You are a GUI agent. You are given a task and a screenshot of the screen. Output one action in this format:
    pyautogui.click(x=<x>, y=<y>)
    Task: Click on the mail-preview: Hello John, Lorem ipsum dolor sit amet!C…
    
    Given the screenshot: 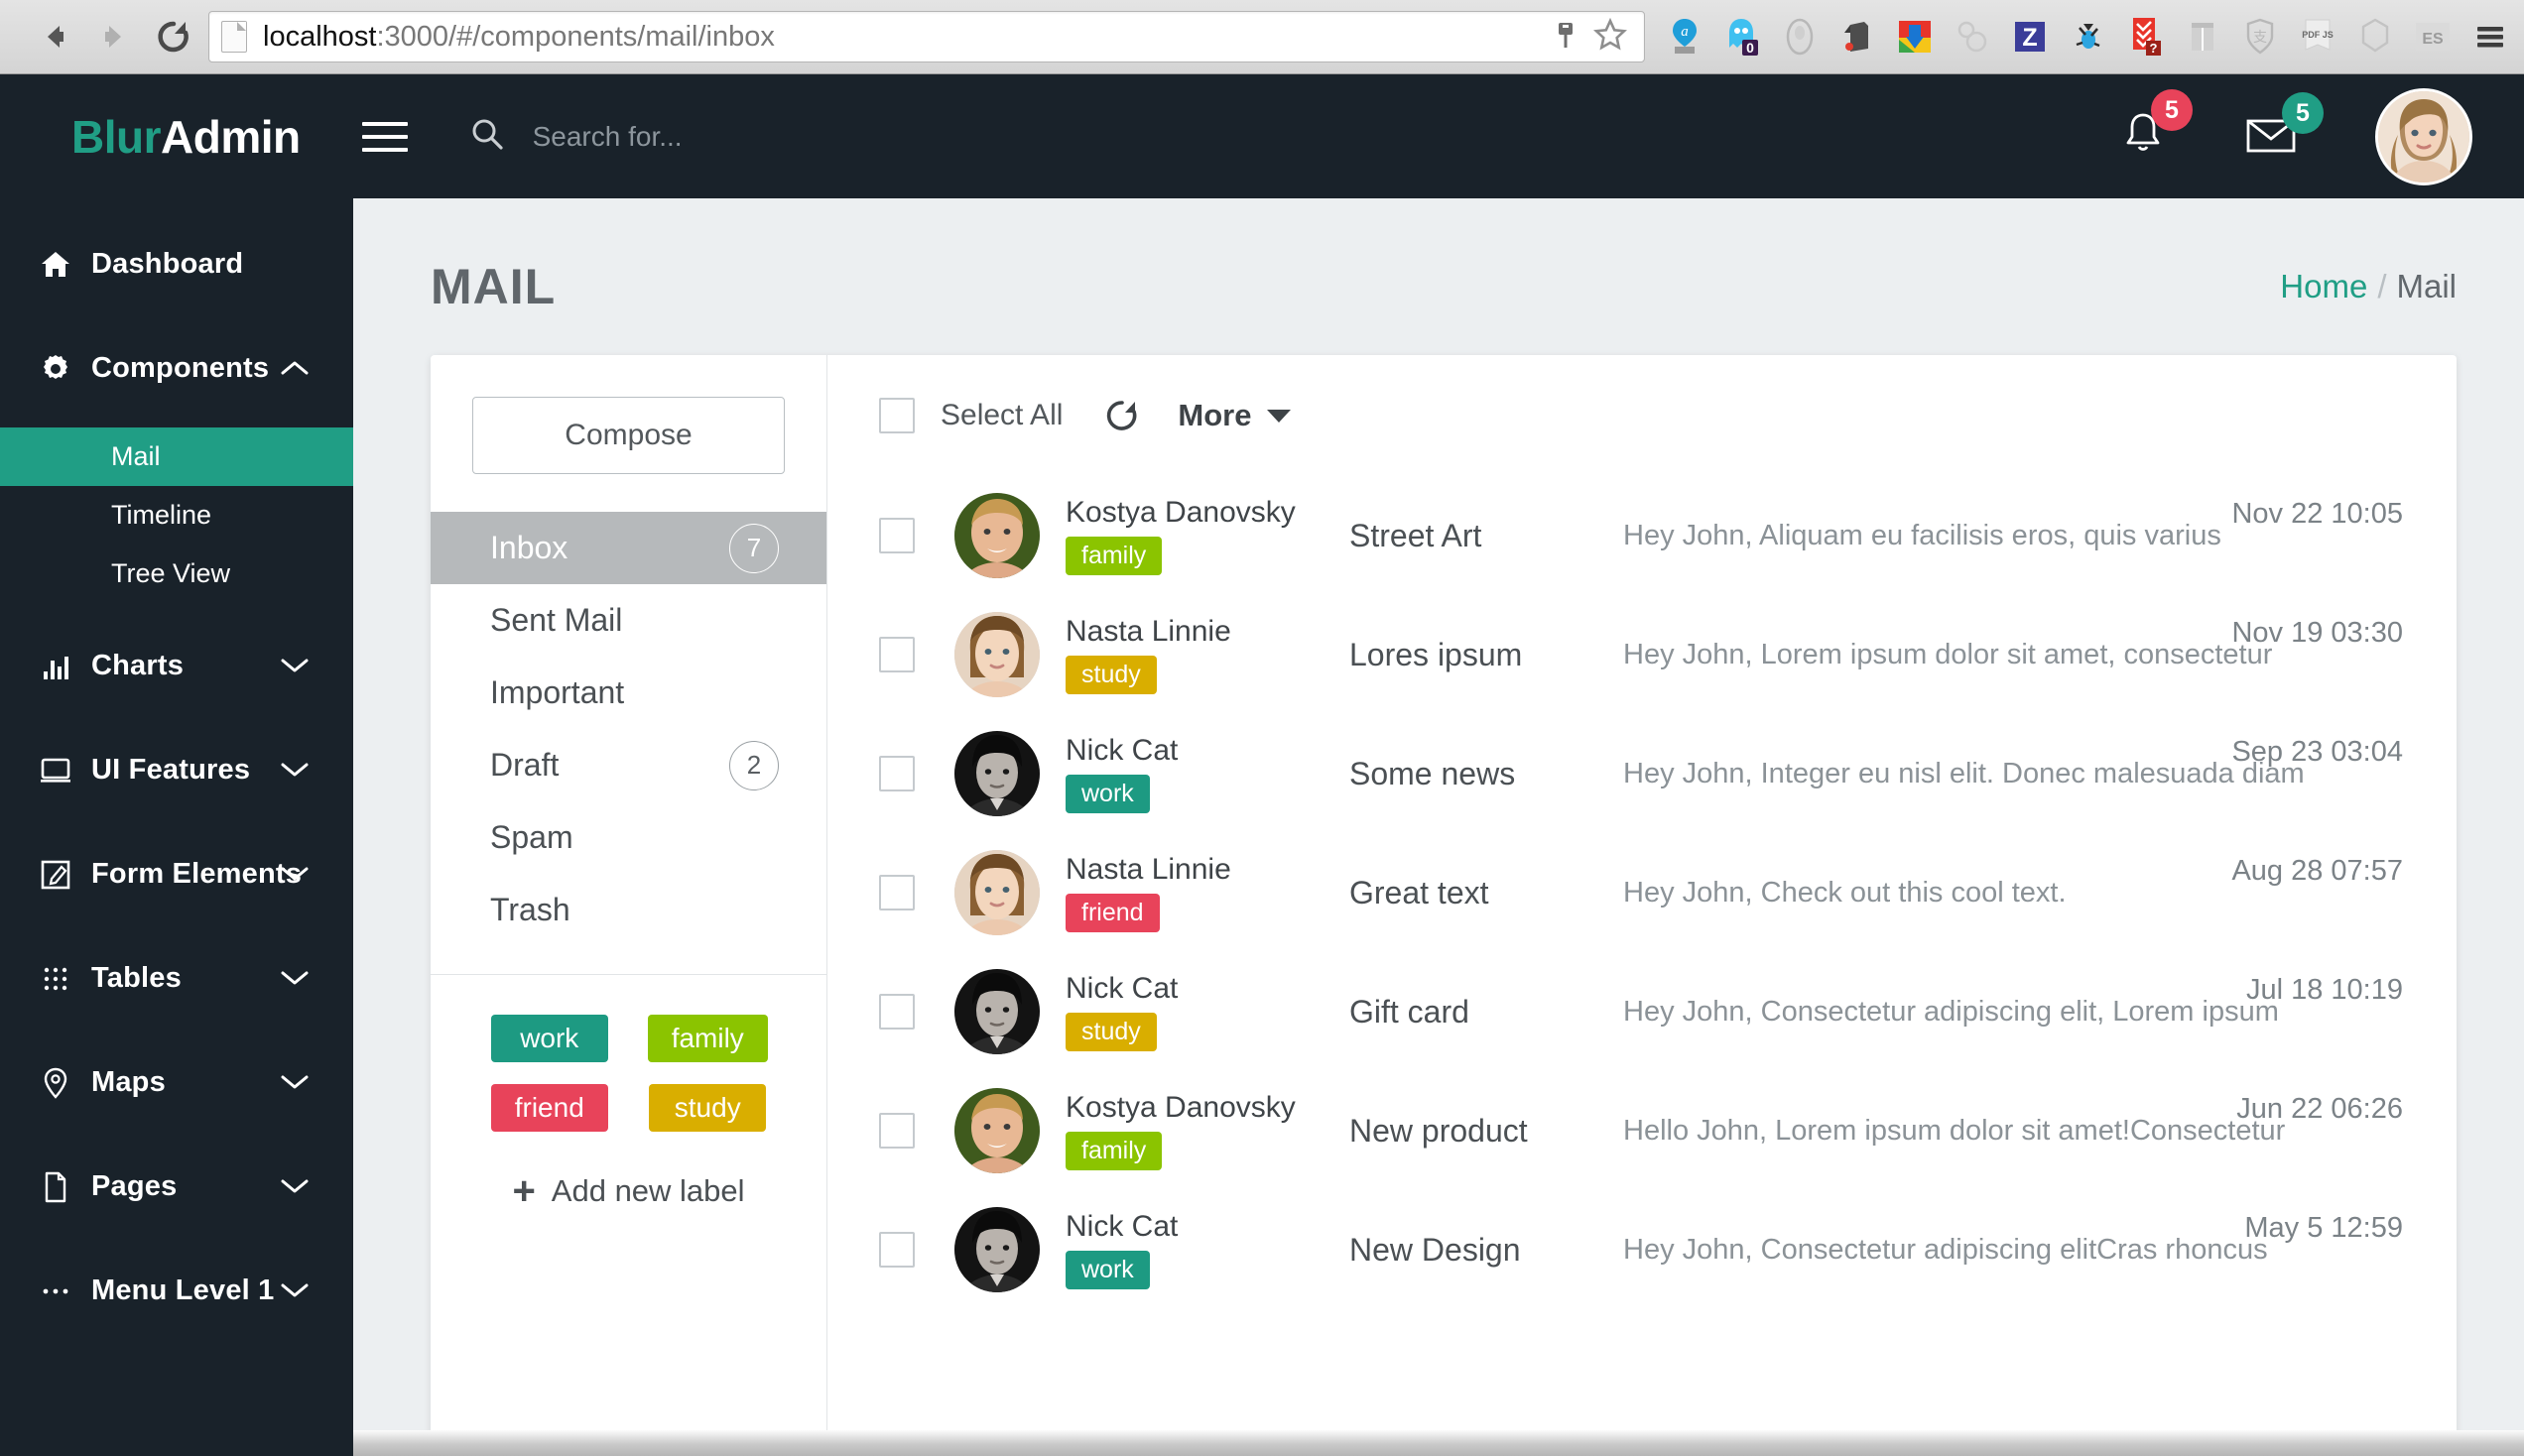 What is the action you would take?
    pyautogui.click(x=1954, y=1130)
    